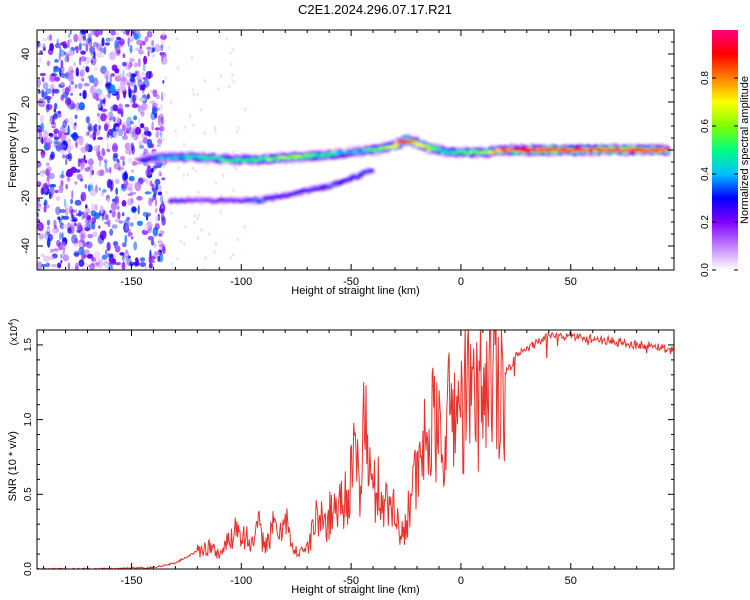  Describe the element at coordinates (28, 494) in the screenshot. I see `snr-y-tick-label: 0.5` at that location.